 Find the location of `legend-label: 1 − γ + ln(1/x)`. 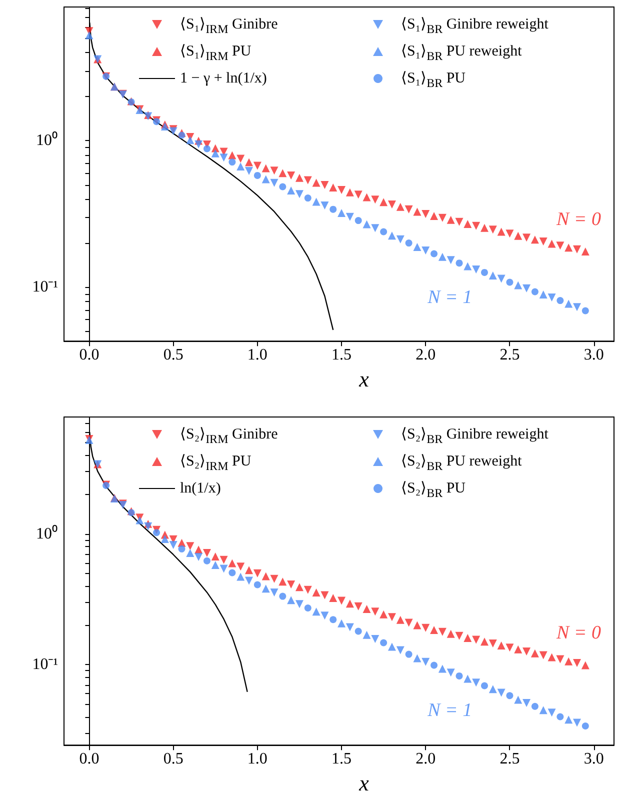

legend-label: 1 − γ + ln(1/x) is located at coordinates (223, 78).